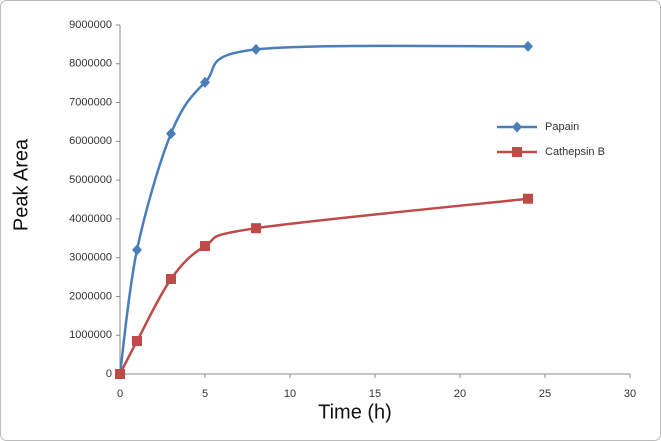  I want to click on y-tick-label: 6000000, so click(90, 141).